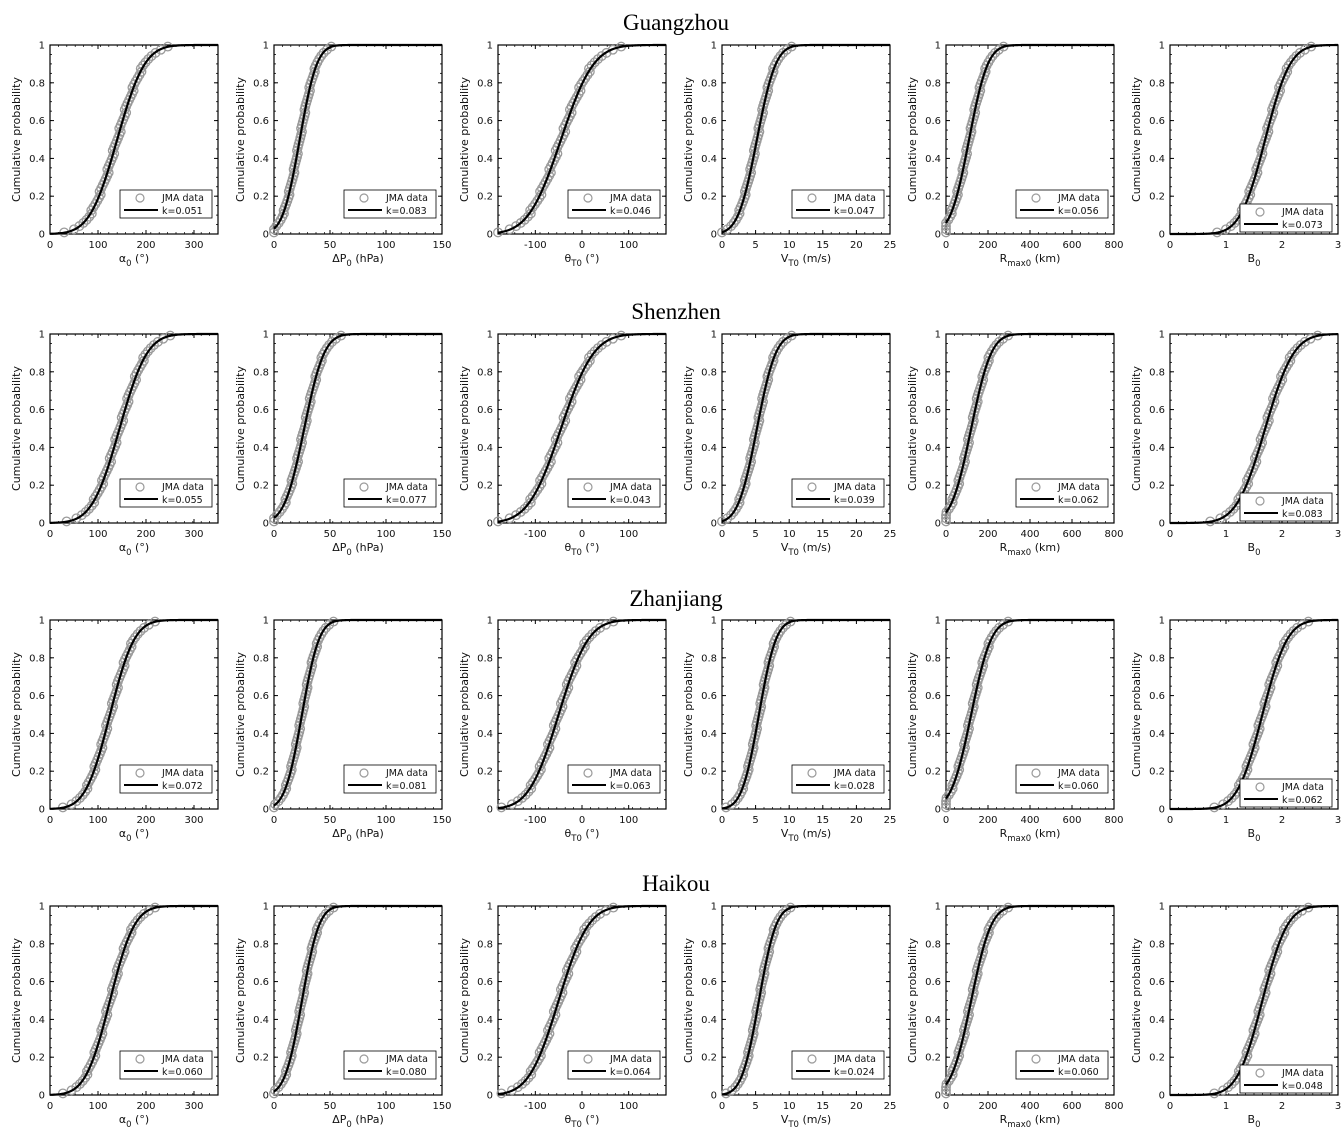 Image resolution: width=1341 pixels, height=1131 pixels. What do you see at coordinates (1062, 204) in the screenshot?
I see `legend: JMA data k=0.056` at bounding box center [1062, 204].